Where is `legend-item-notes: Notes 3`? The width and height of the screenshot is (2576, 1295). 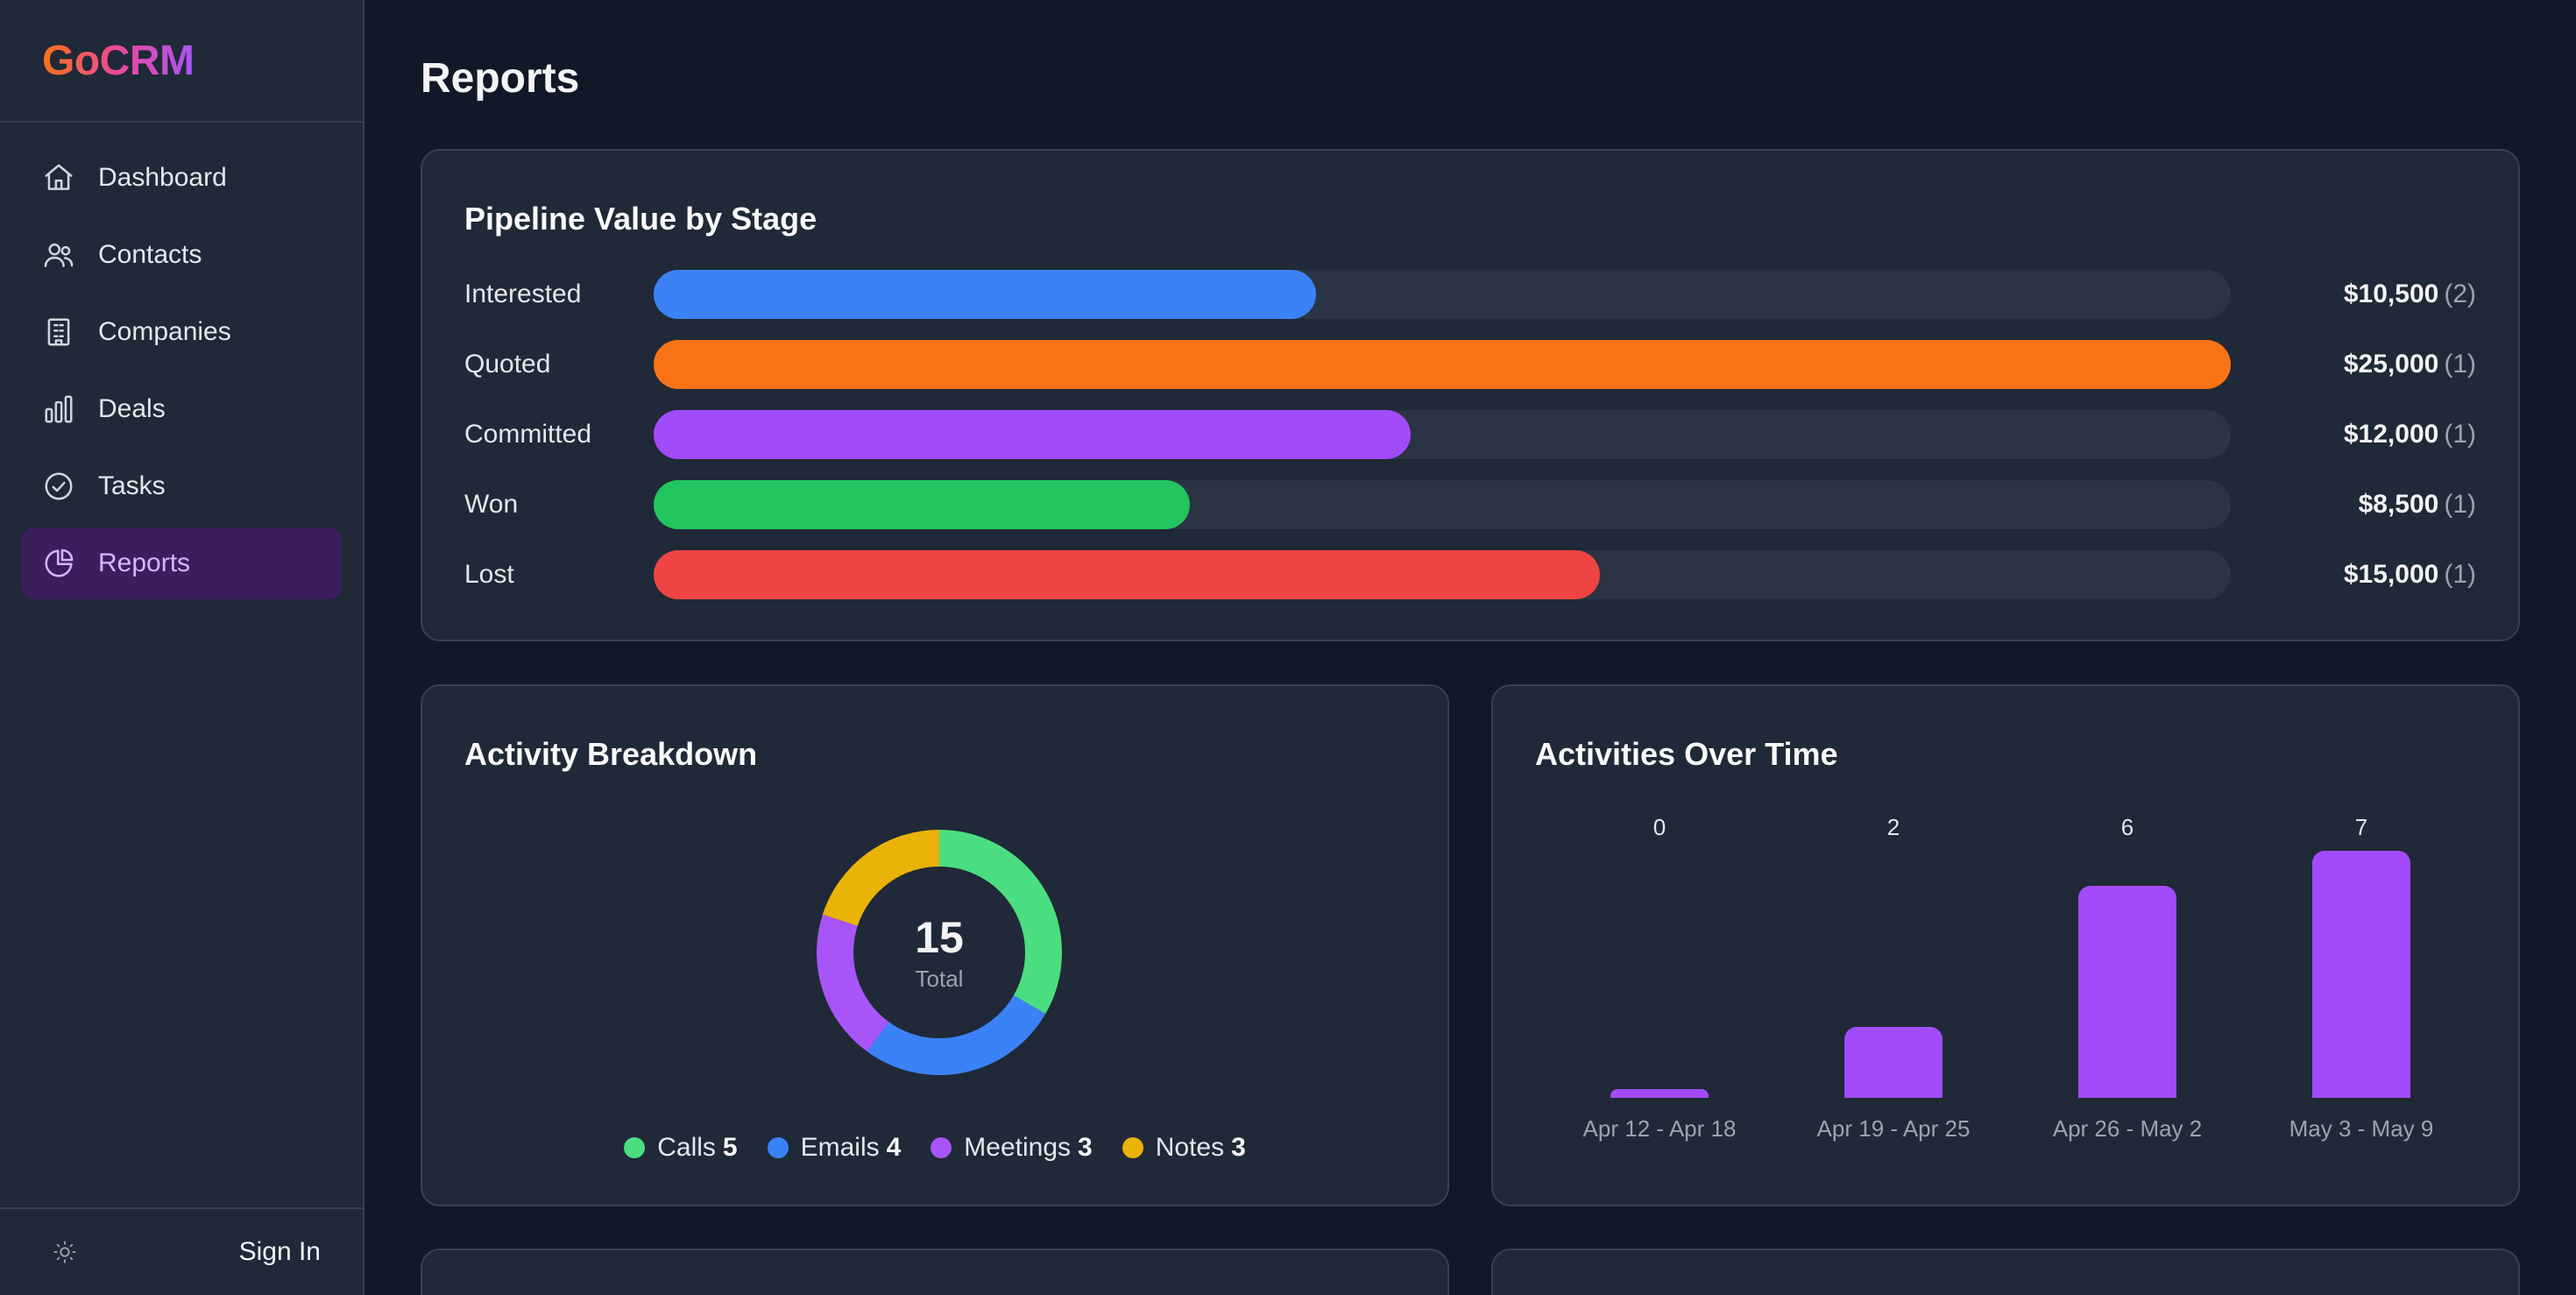 legend-item-notes: Notes 3 is located at coordinates (1184, 1148).